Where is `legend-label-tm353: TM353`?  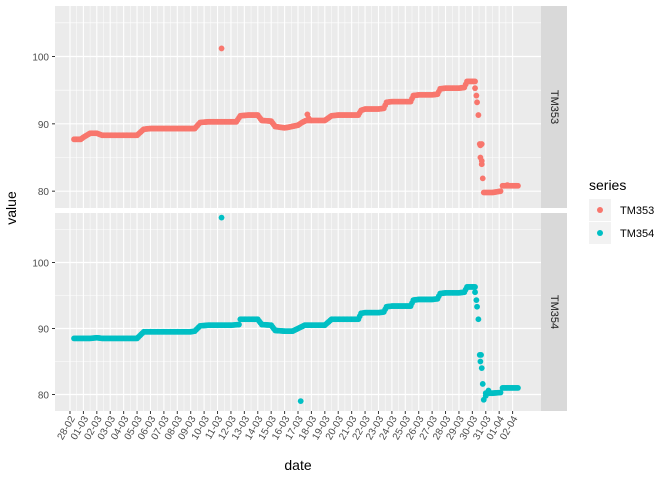 legend-label-tm353: TM353 is located at coordinates (637, 211).